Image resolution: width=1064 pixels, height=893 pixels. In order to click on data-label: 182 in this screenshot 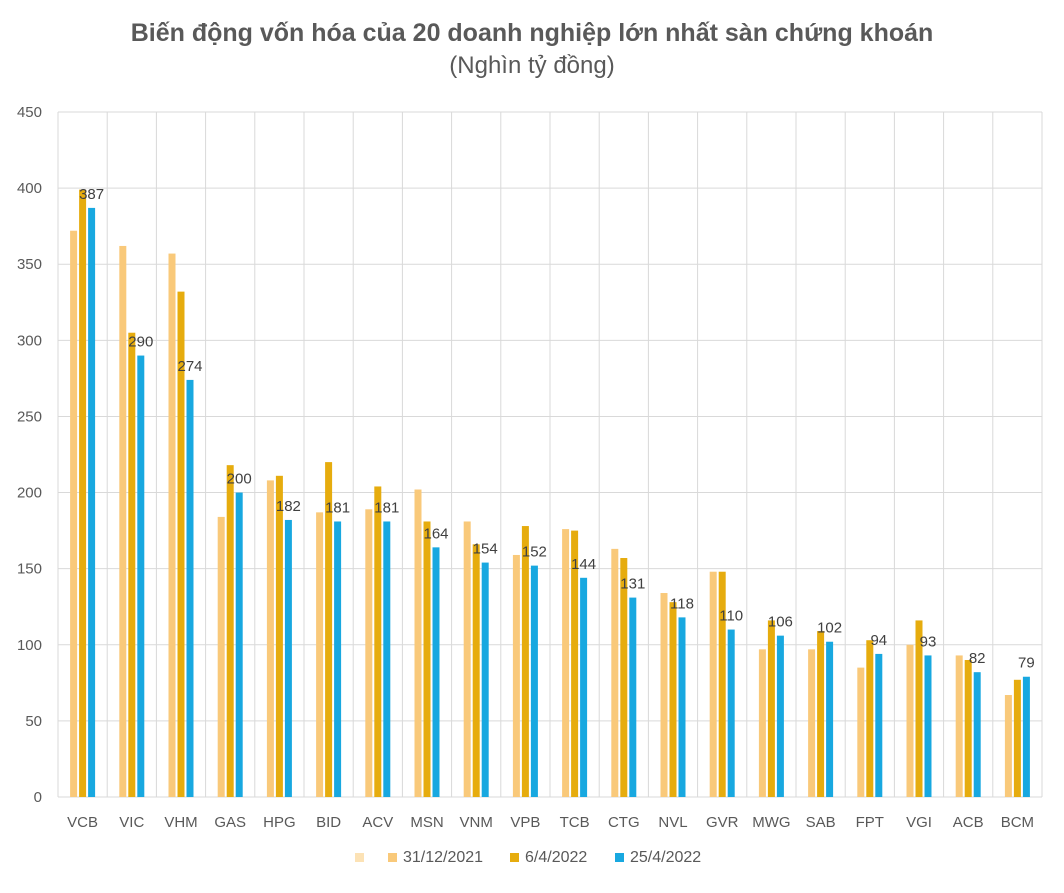, I will do `click(288, 506)`.